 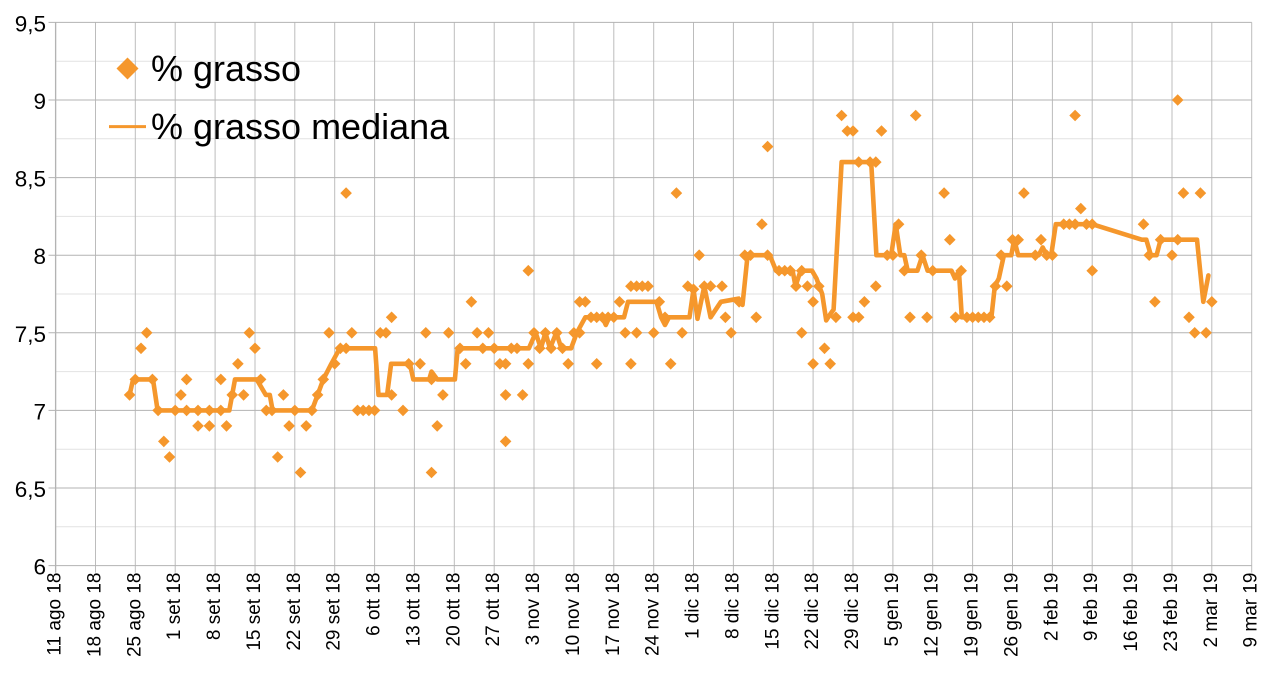 What do you see at coordinates (39, 411) in the screenshot?
I see `svg-text: 7` at bounding box center [39, 411].